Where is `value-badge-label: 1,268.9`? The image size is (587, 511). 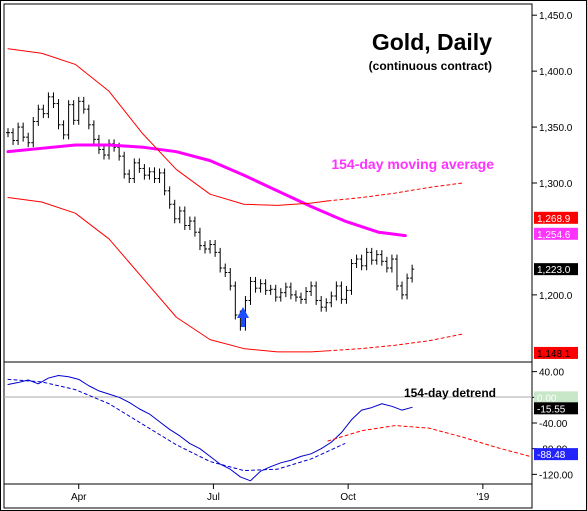
value-badge-label: 1,268.9 is located at coordinates (554, 219).